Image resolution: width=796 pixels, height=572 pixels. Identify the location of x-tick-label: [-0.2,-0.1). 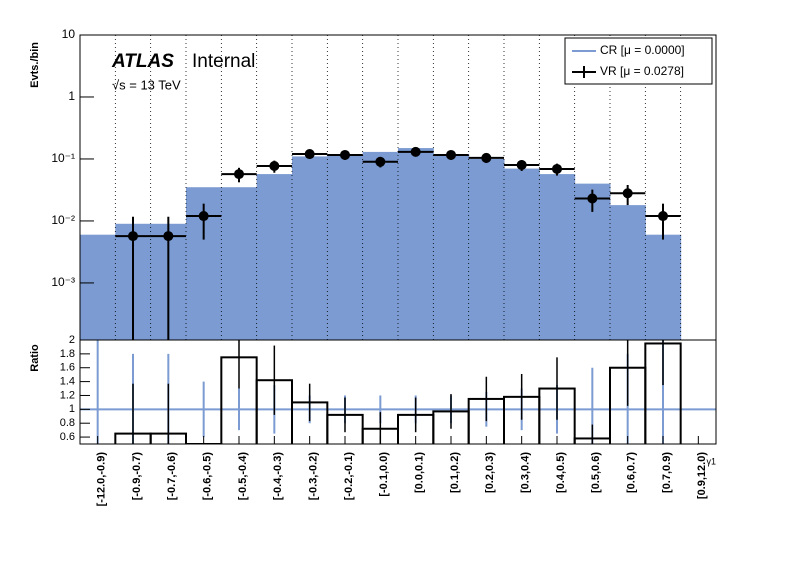
(349, 476).